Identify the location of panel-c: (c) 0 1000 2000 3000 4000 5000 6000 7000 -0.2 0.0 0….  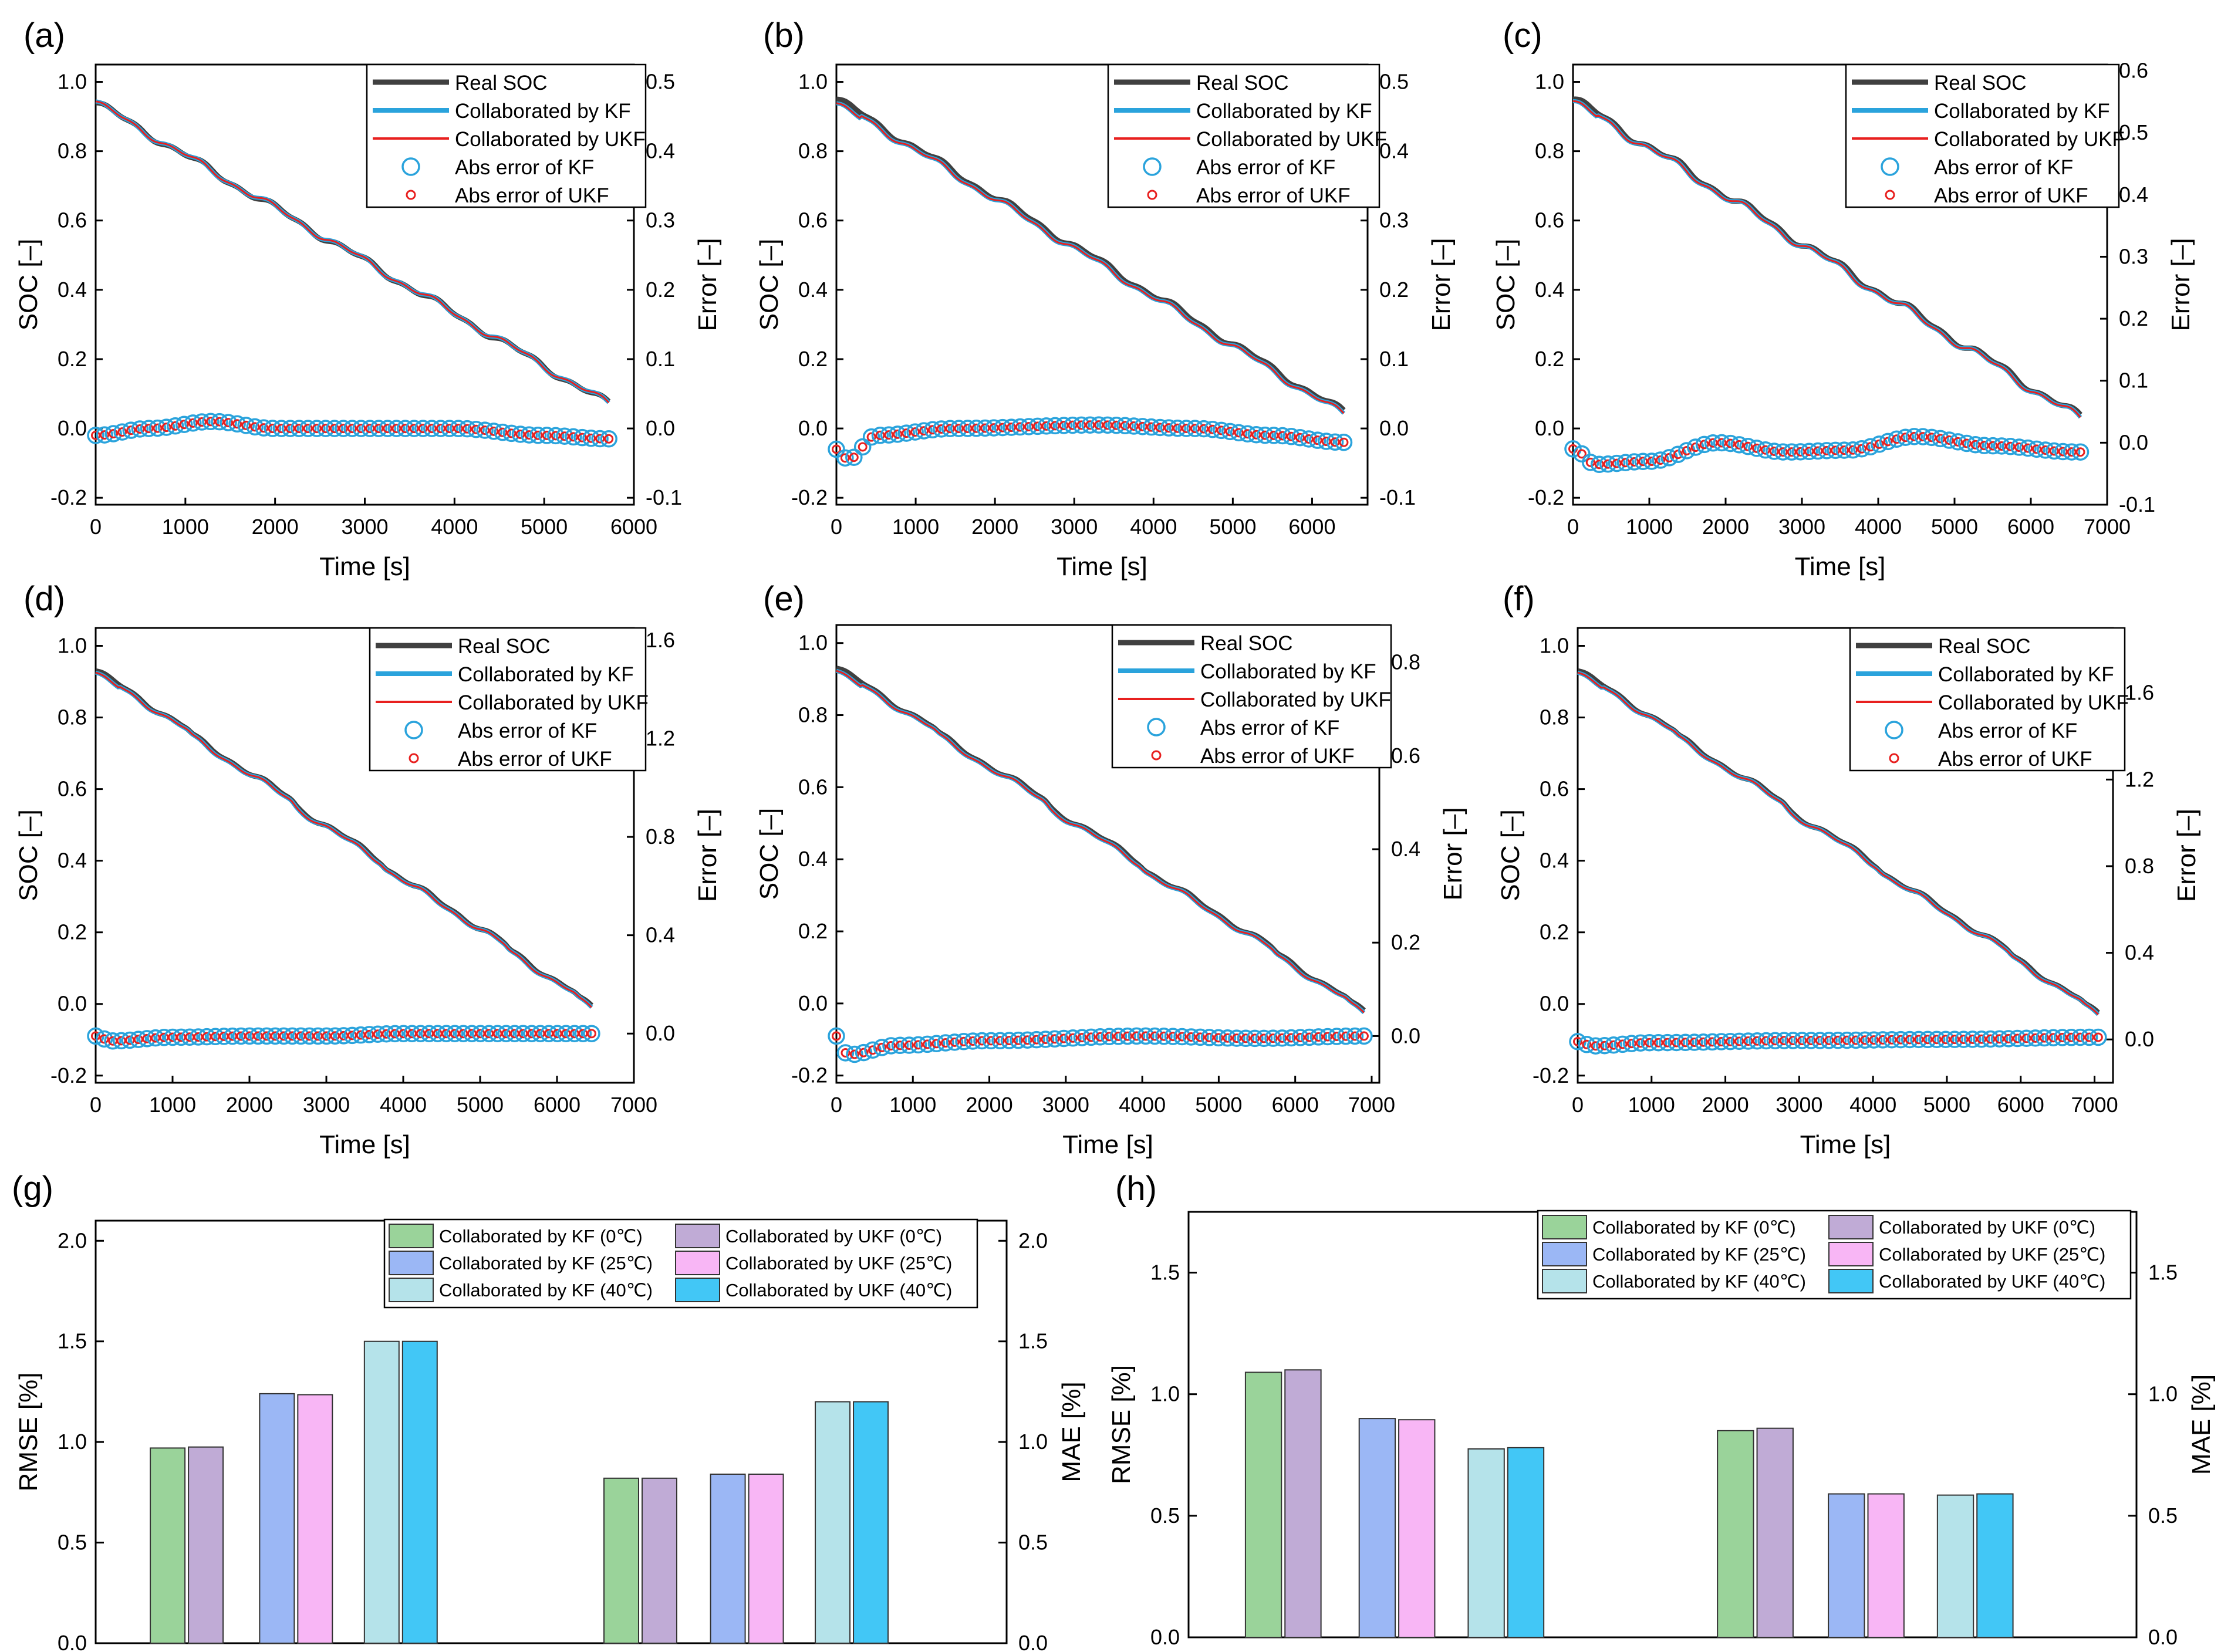
(1843, 298).